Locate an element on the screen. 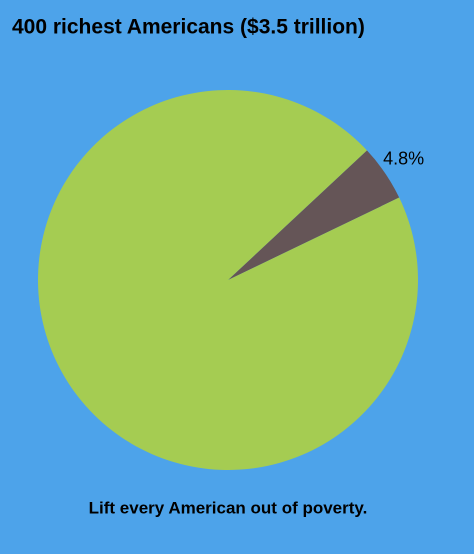 This screenshot has width=474, height=554. chart-title: 400 richest Americans ($3.5 trillion) is located at coordinates (188, 27).